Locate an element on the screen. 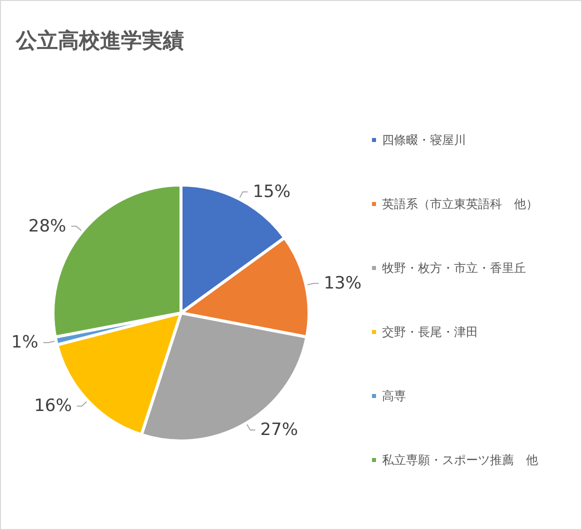  data-label: 15% is located at coordinates (271, 192).